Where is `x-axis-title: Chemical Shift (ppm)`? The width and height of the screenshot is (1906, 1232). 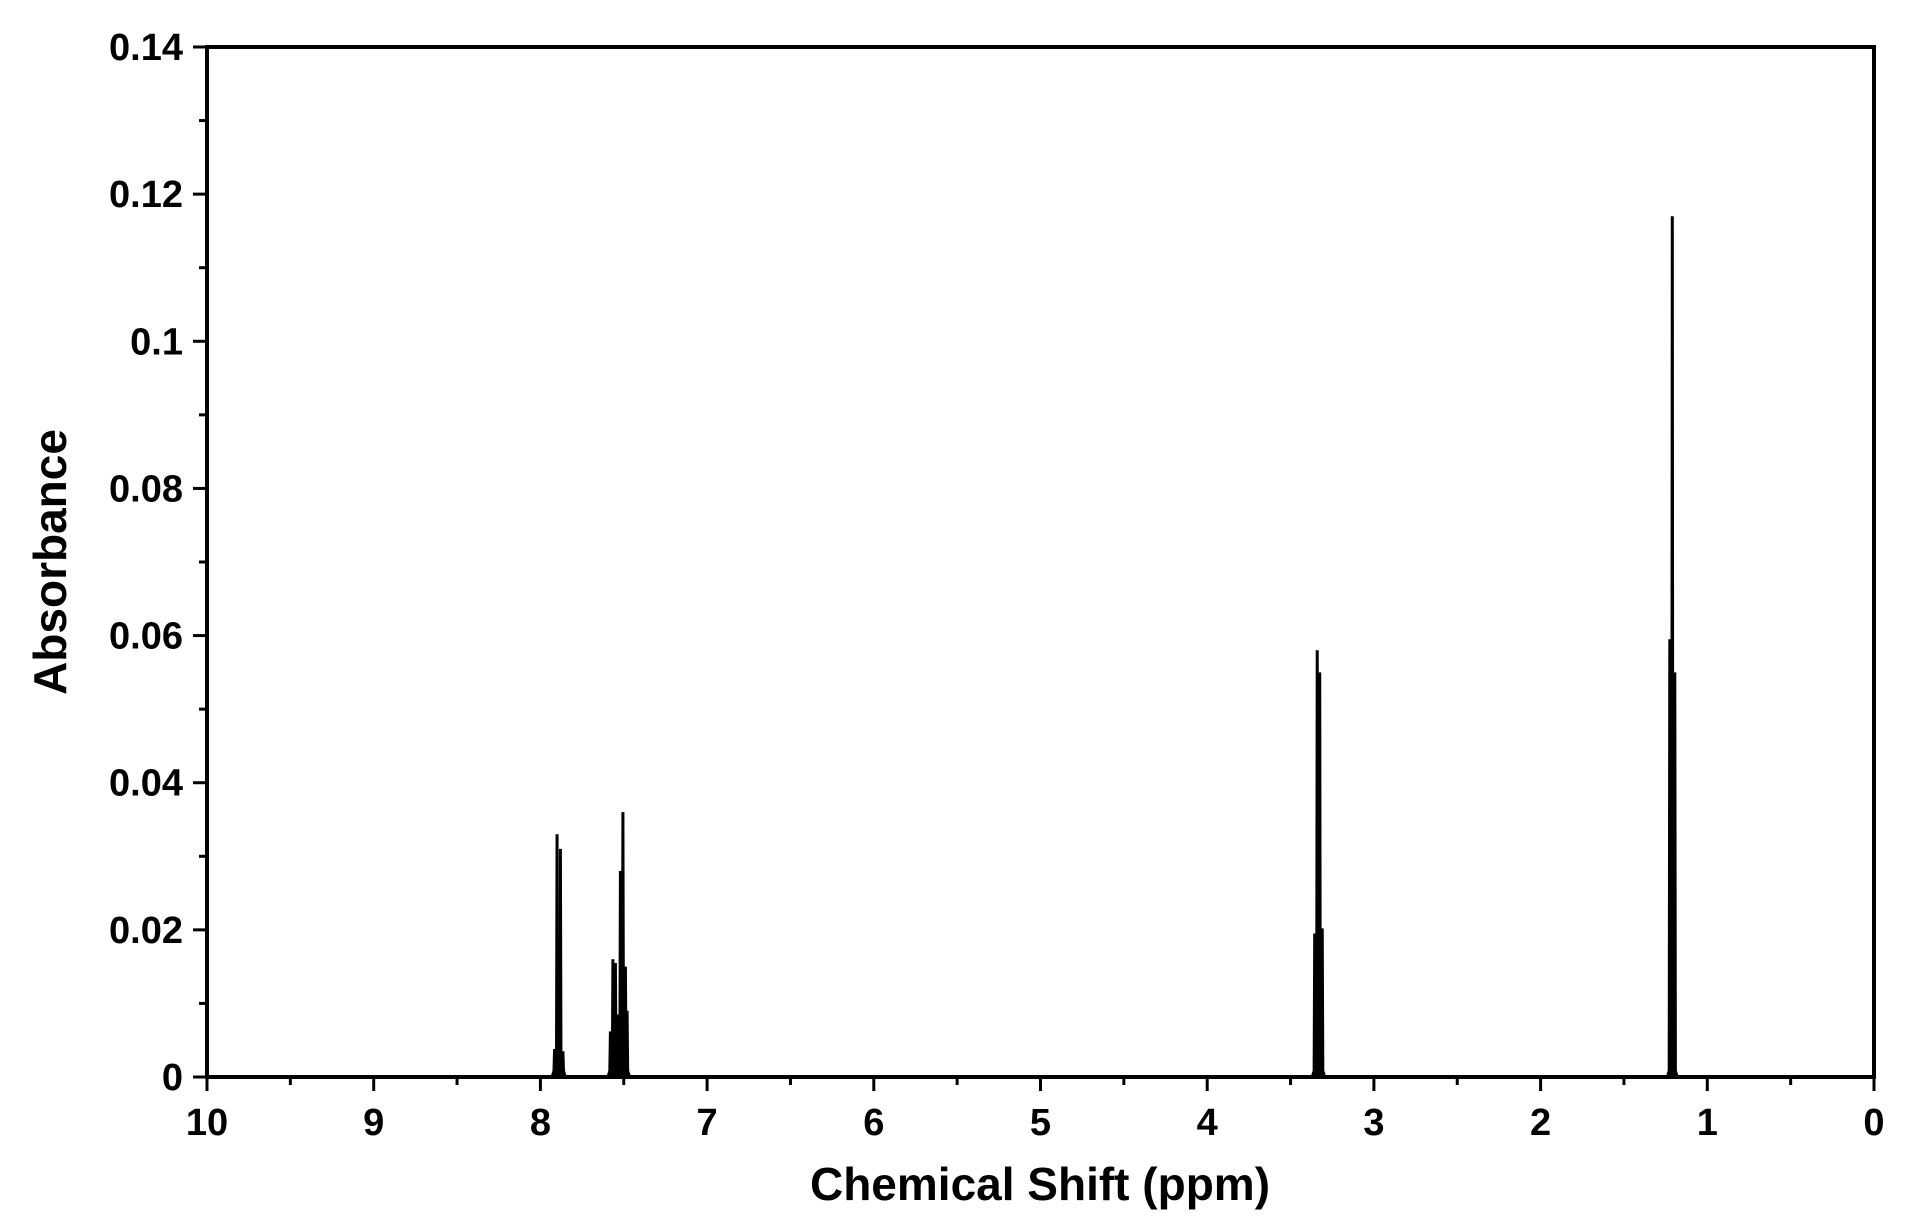
x-axis-title: Chemical Shift (ppm) is located at coordinates (1040, 1184).